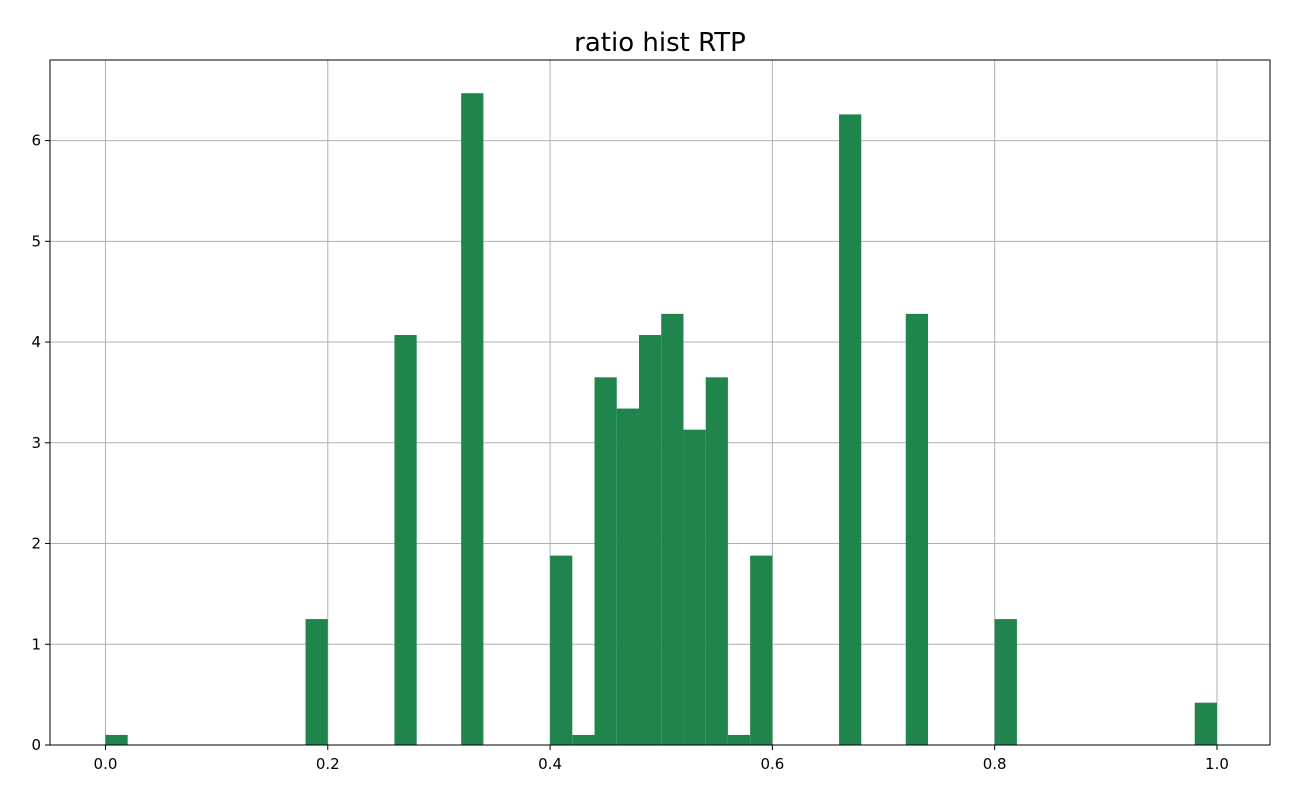 This screenshot has height=805, width=1300. What do you see at coordinates (772, 764) in the screenshot?
I see `x-tick-label: 0.6` at bounding box center [772, 764].